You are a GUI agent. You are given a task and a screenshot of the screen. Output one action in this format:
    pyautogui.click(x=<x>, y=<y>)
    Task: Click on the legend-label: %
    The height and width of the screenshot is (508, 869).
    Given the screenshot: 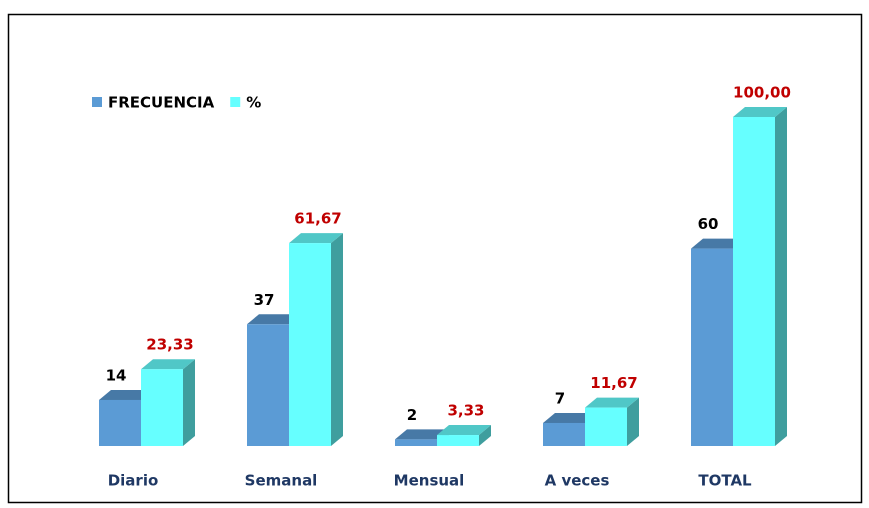 What is the action you would take?
    pyautogui.click(x=253, y=103)
    